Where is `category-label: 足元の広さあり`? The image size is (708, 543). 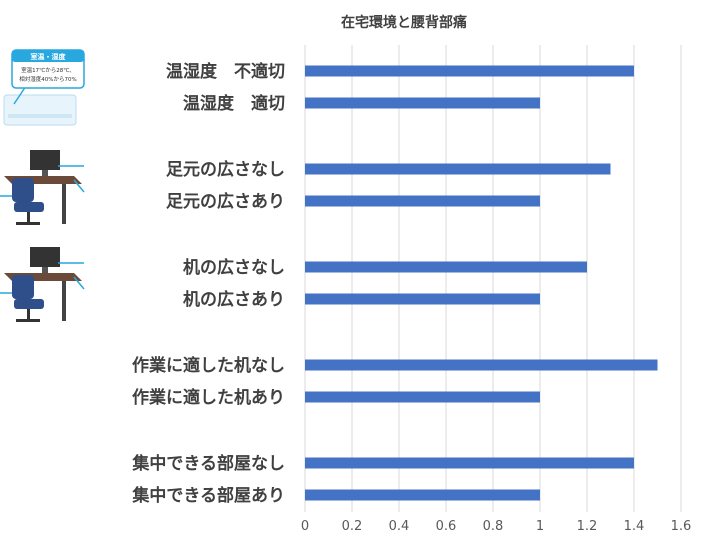
category-label: 足元の広さあり is located at coordinates (225, 201).